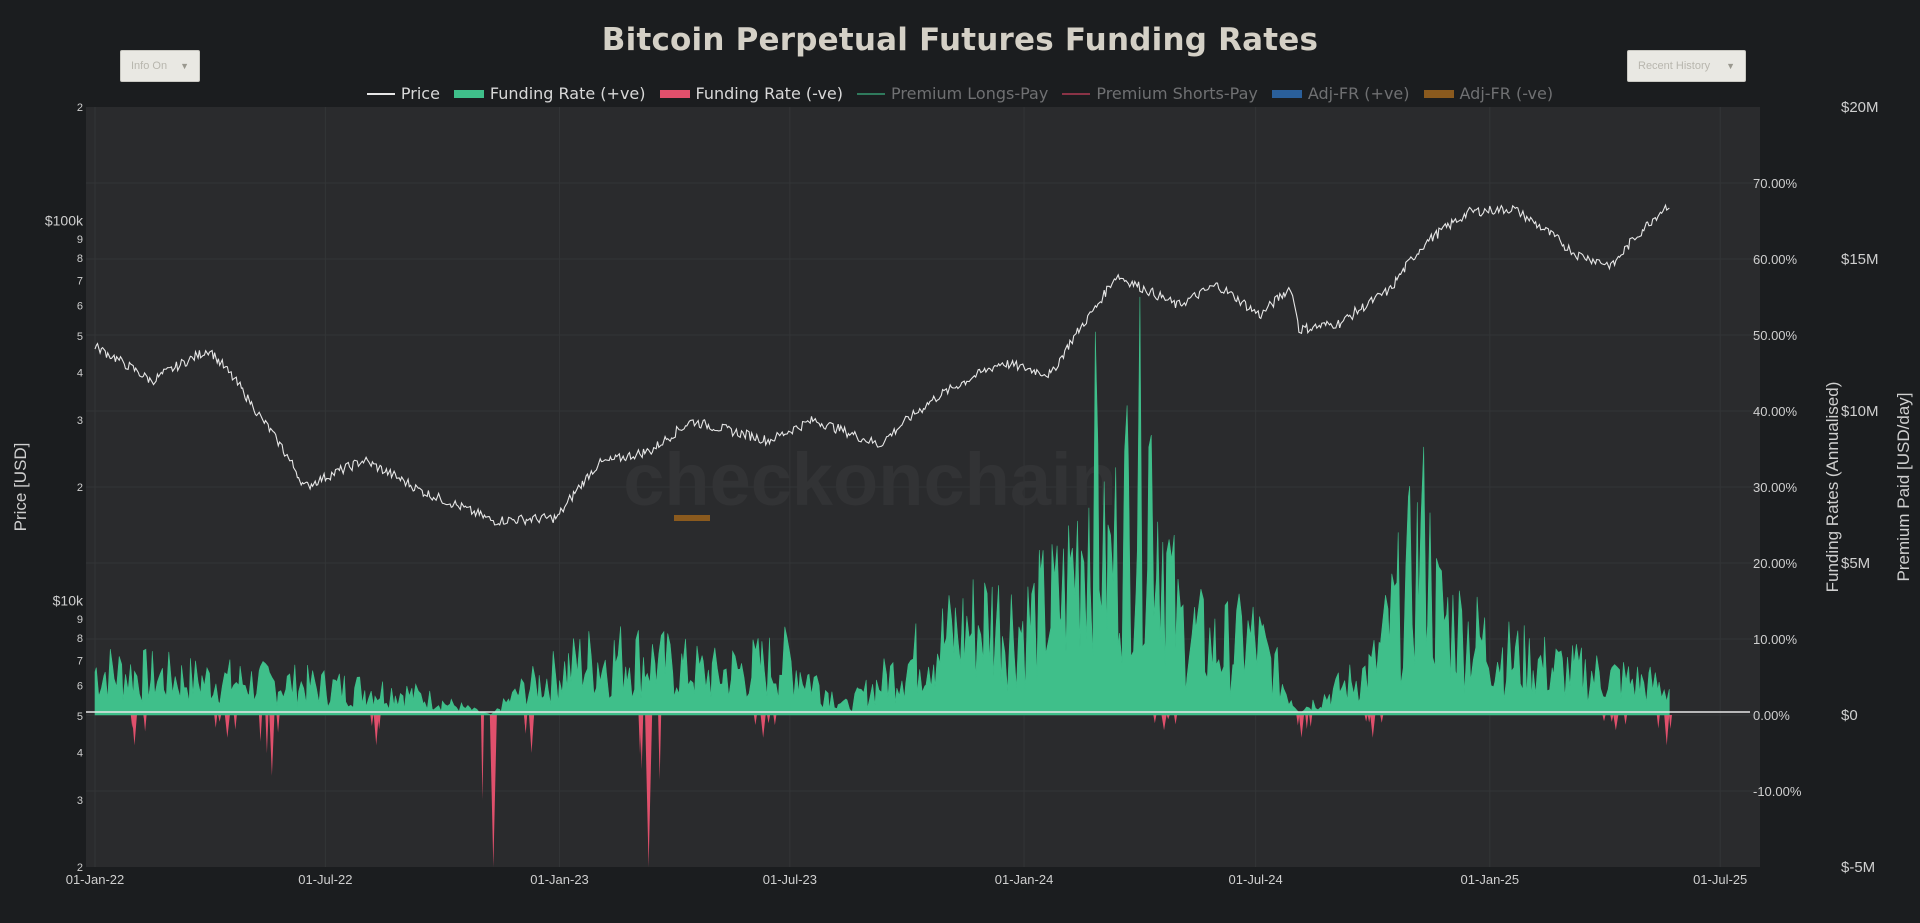 This screenshot has height=923, width=1920. What do you see at coordinates (20, 487) in the screenshot?
I see `price-axis-title: Price [USD]` at bounding box center [20, 487].